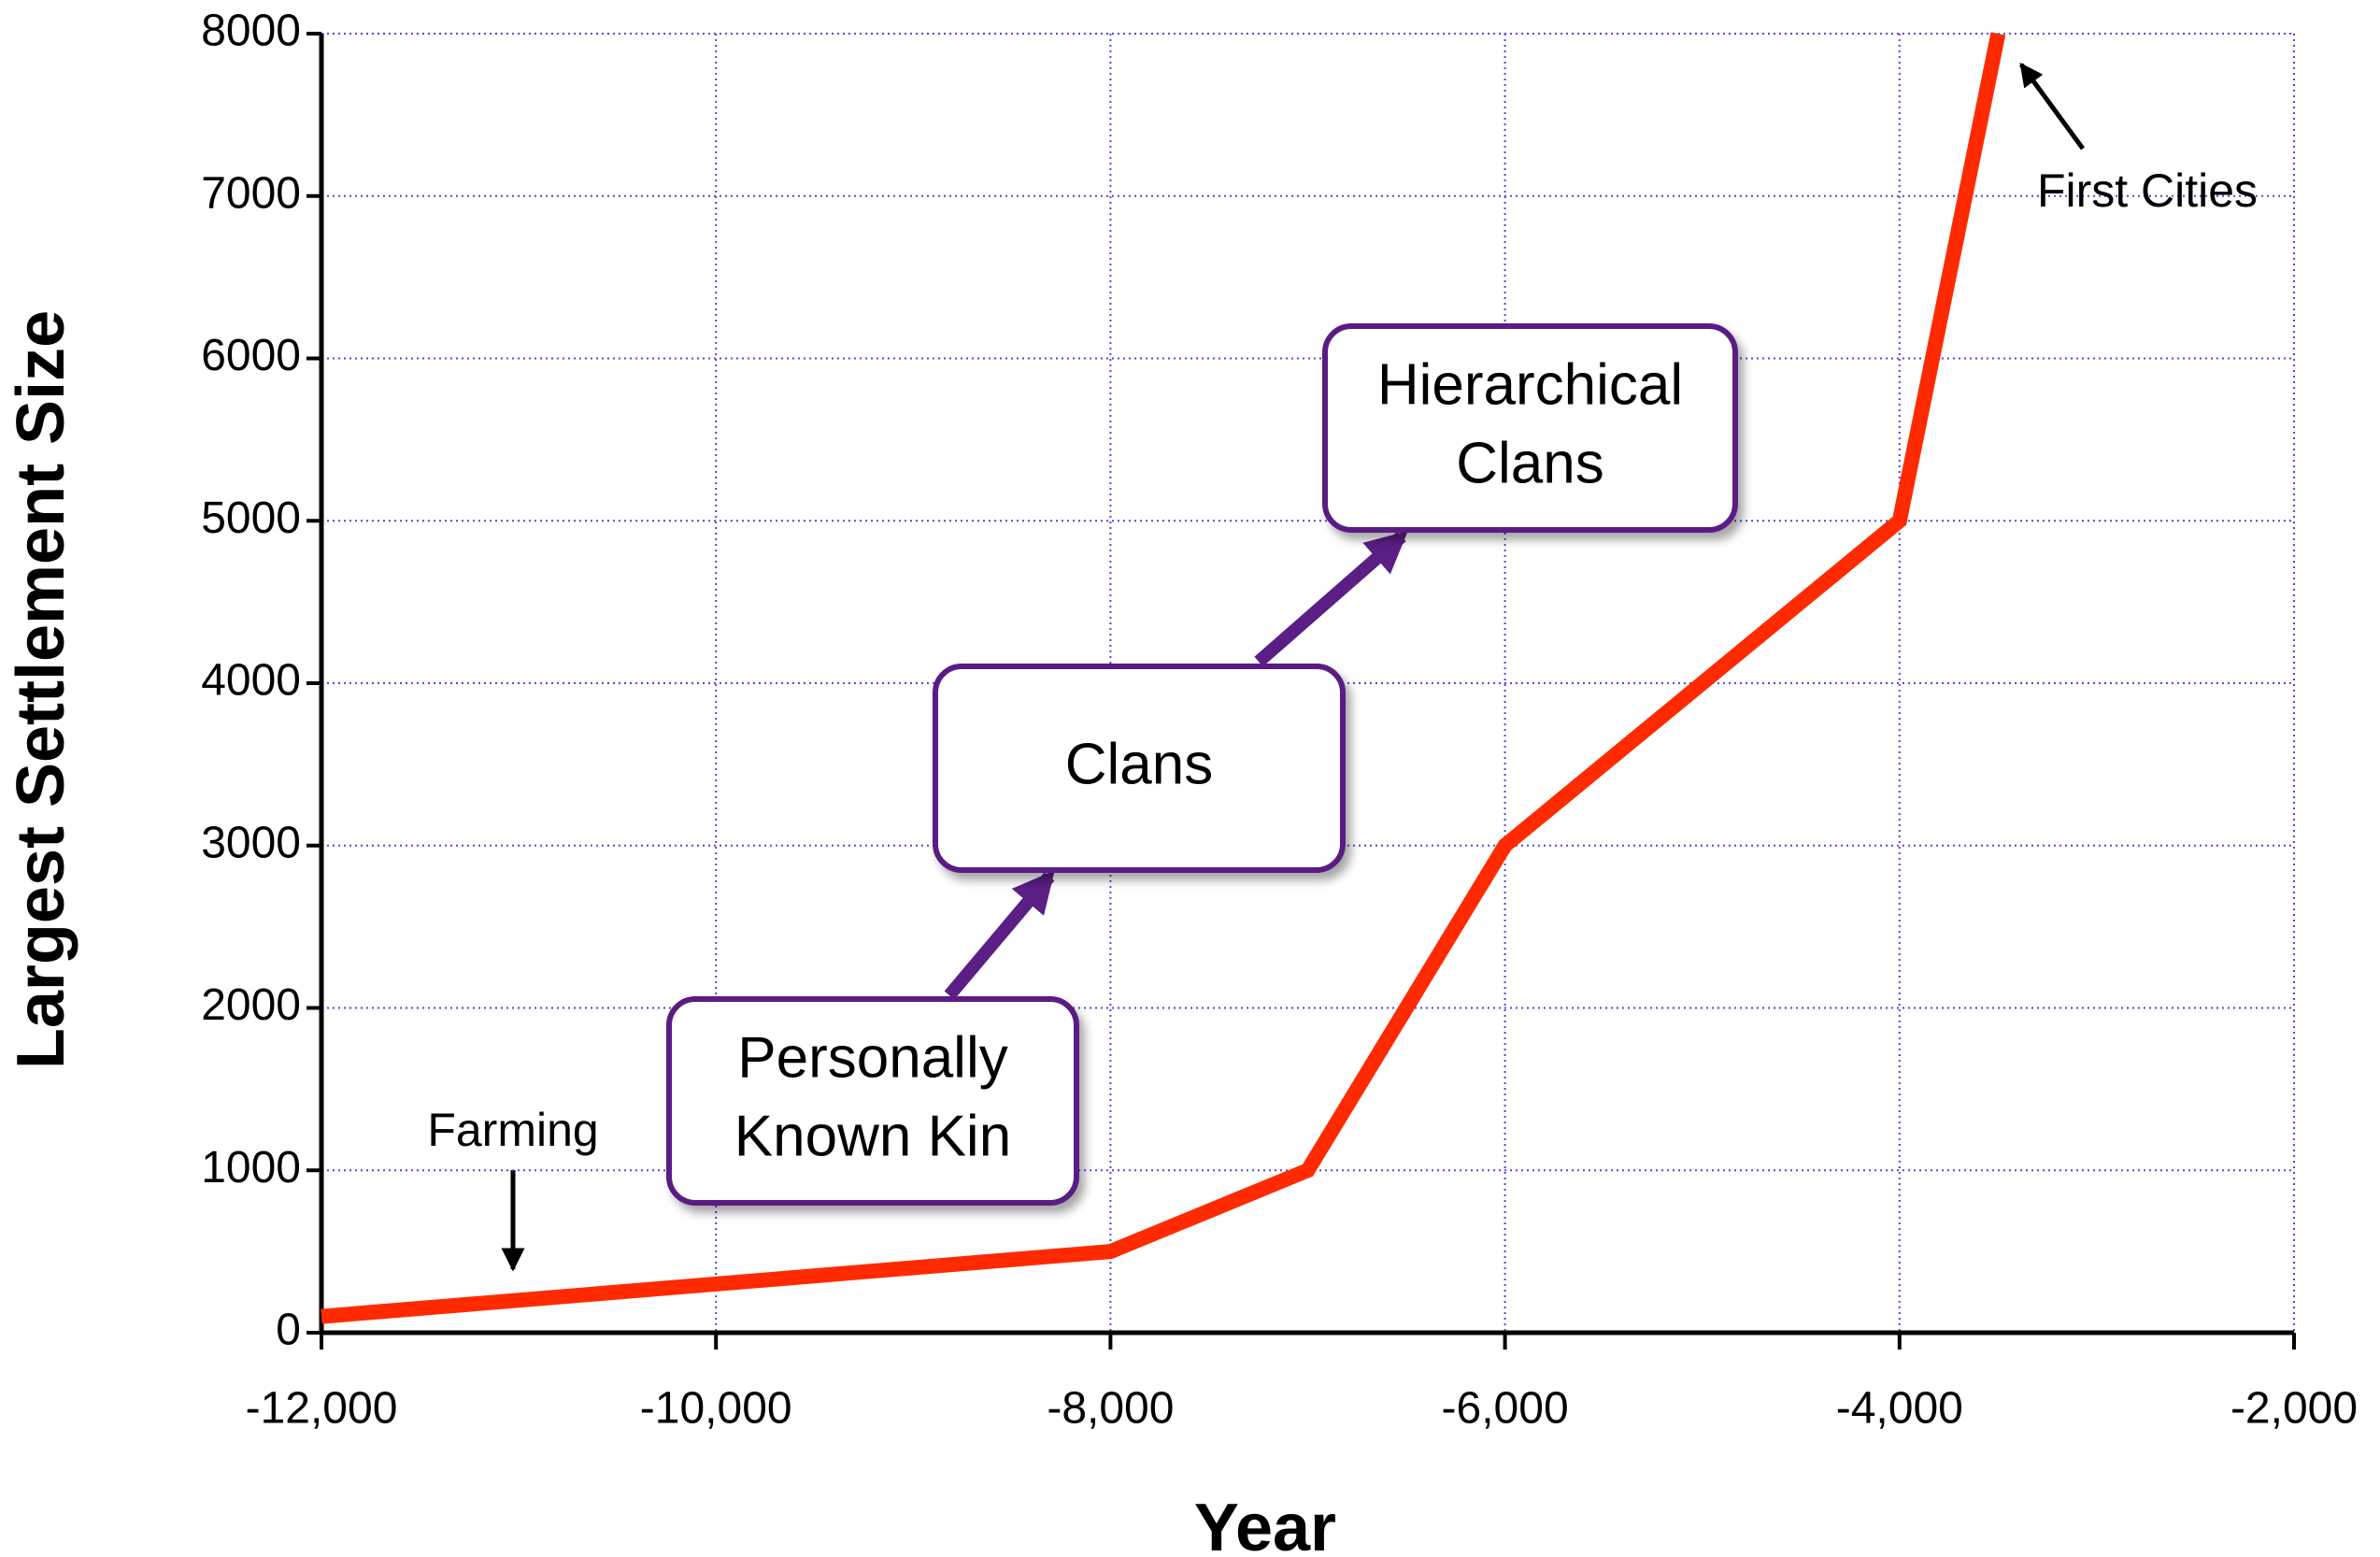 Image resolution: width=2380 pixels, height=1557 pixels. I want to click on x-tick-label: -8,000, so click(1110, 1409).